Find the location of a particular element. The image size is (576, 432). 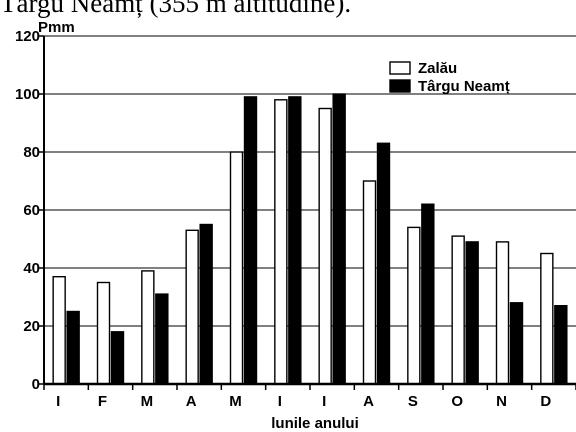

x-tick-label-2: F is located at coordinates (102, 401).